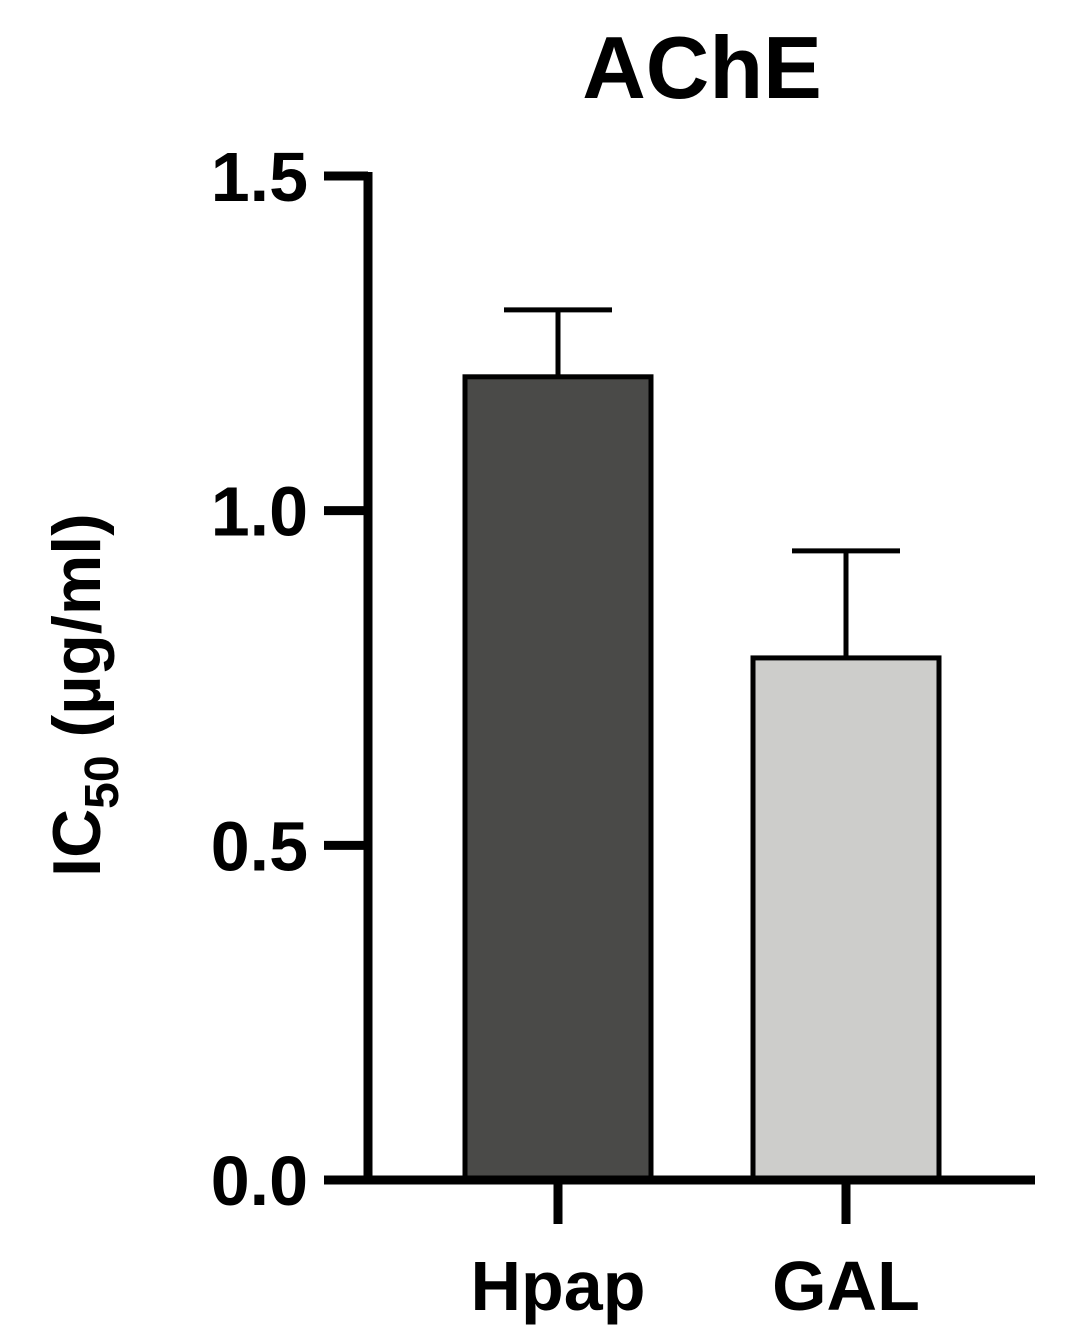 This screenshot has height=1344, width=1066. What do you see at coordinates (558, 778) in the screenshot?
I see `bar-hpap` at bounding box center [558, 778].